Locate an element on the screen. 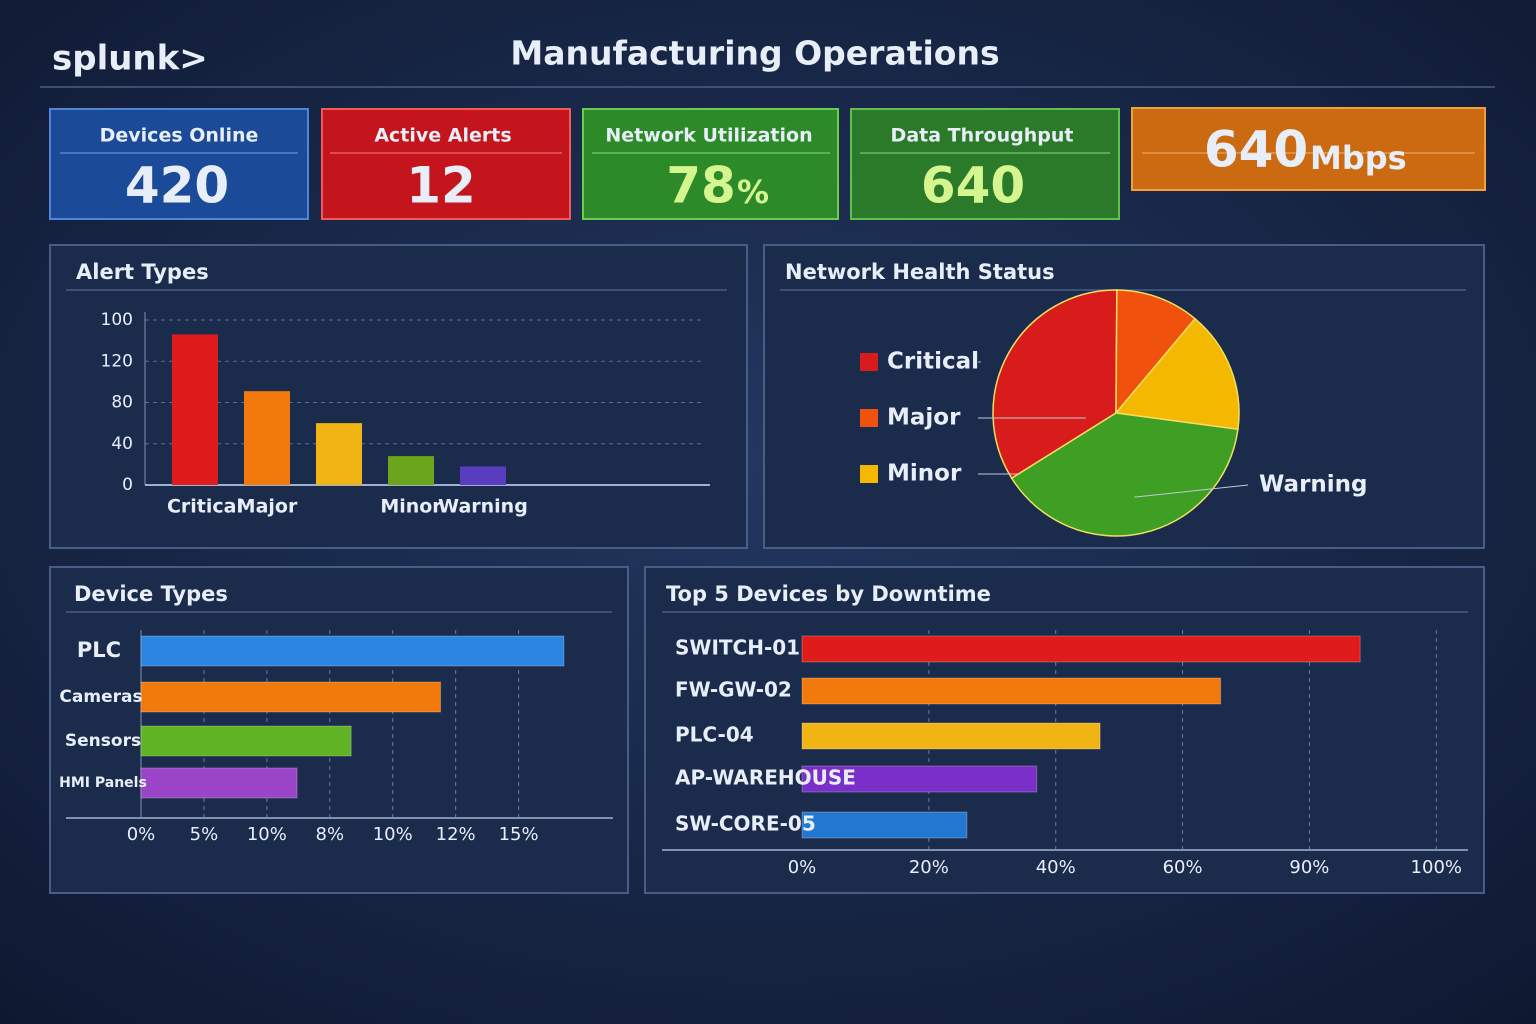 This screenshot has height=1024, width=1536. y-tick-label: SWITCH-01 is located at coordinates (737, 648).